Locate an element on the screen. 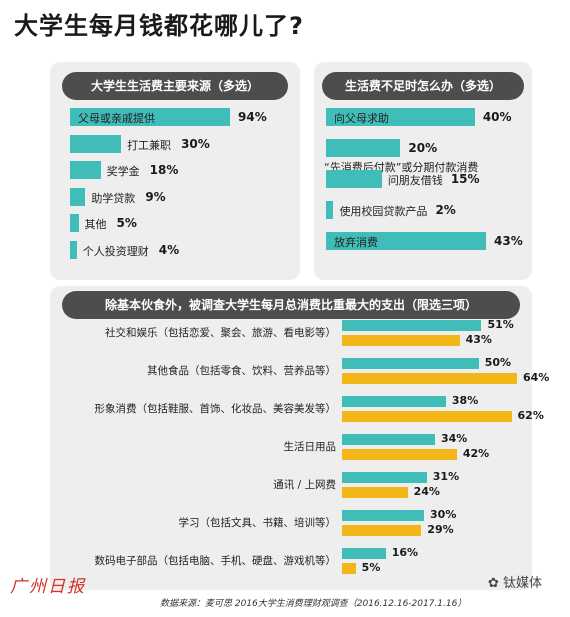 The image size is (570, 617). spending-category-label: 其他食品（包括零食、饮料、营养品等） is located at coordinates (241, 371).